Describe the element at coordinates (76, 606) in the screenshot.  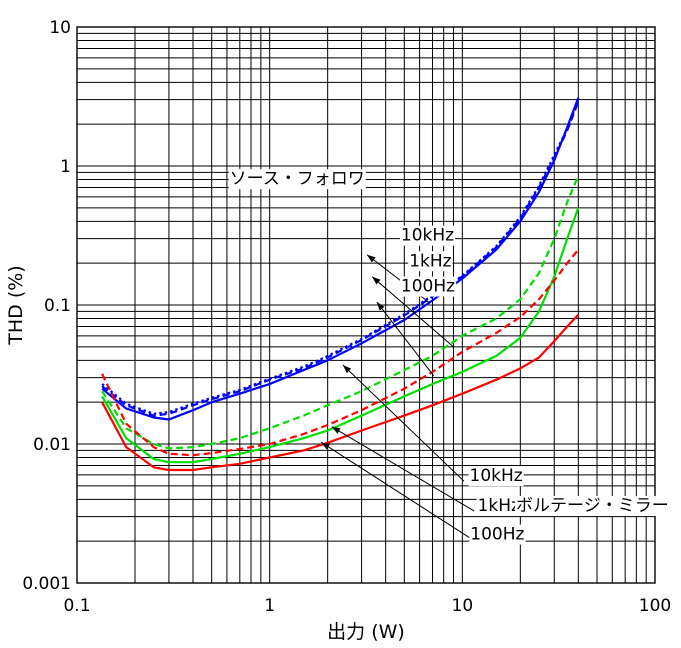
I see `x-tick-label: 0.1` at that location.